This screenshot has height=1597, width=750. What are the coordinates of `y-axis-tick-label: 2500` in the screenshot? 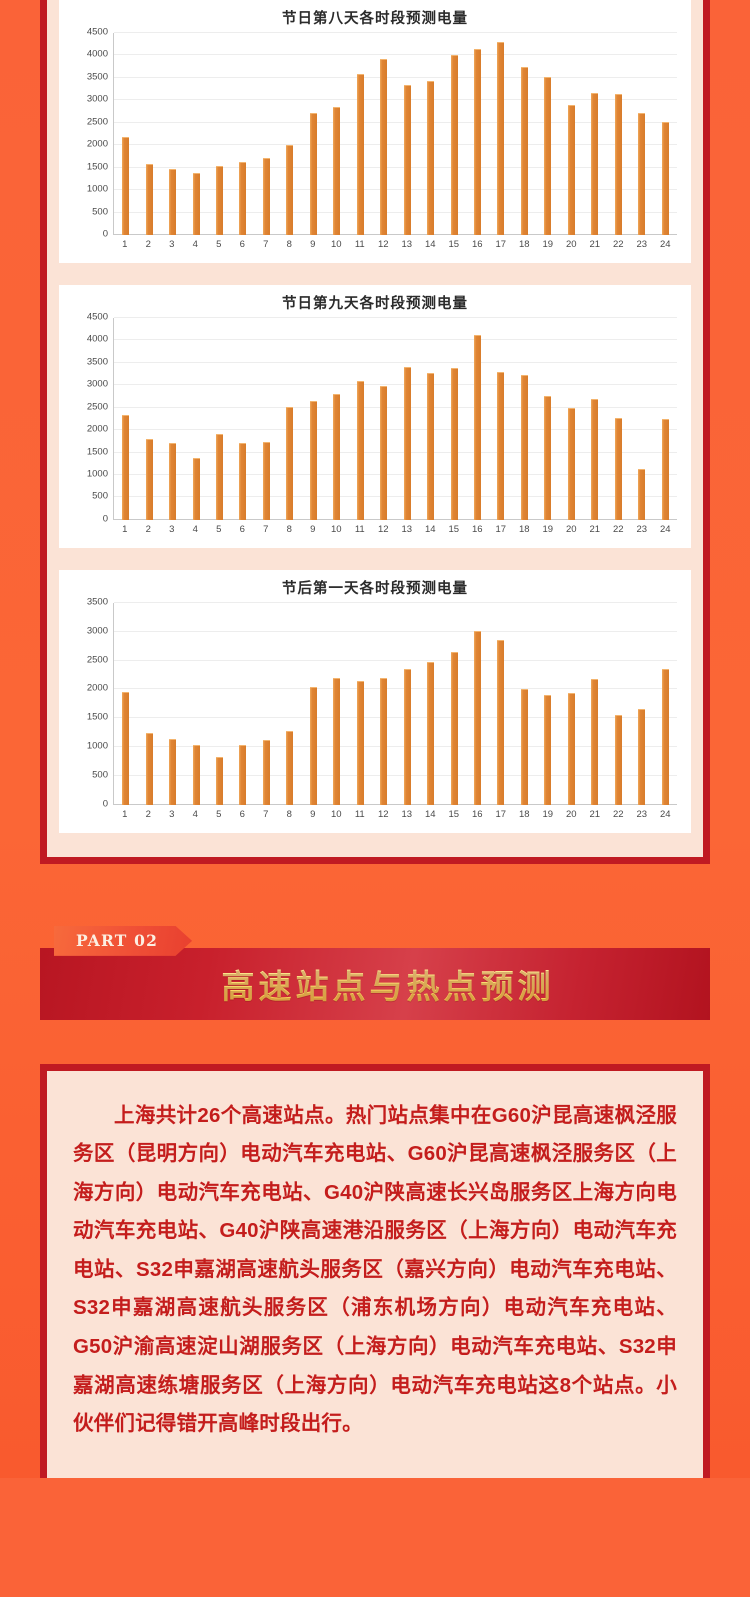 It's located at (97, 660).